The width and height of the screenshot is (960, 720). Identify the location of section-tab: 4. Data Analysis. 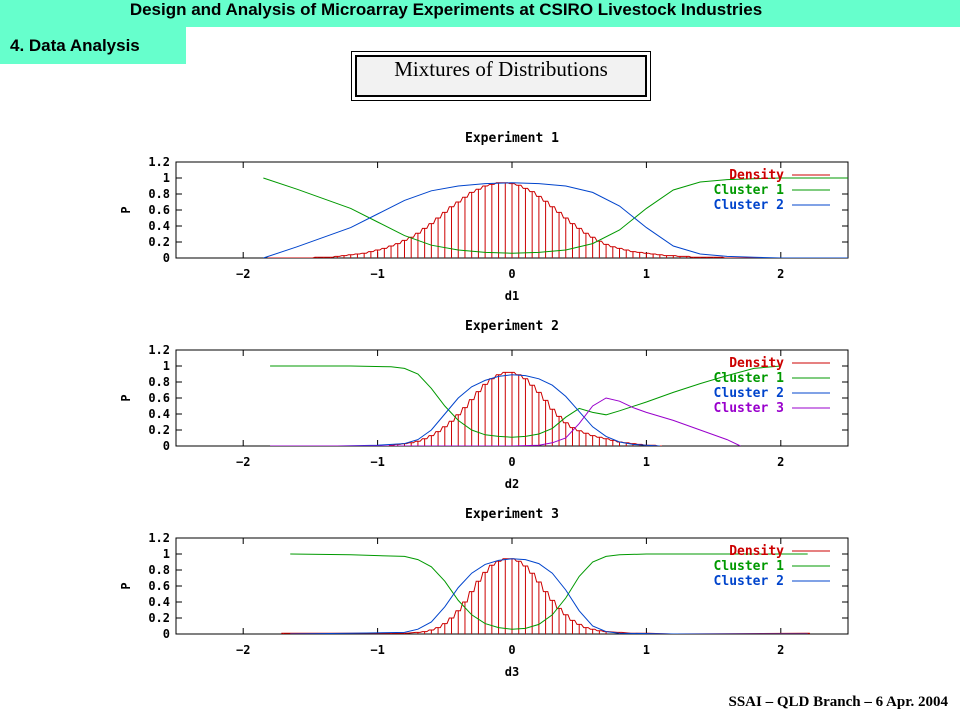
(93, 45).